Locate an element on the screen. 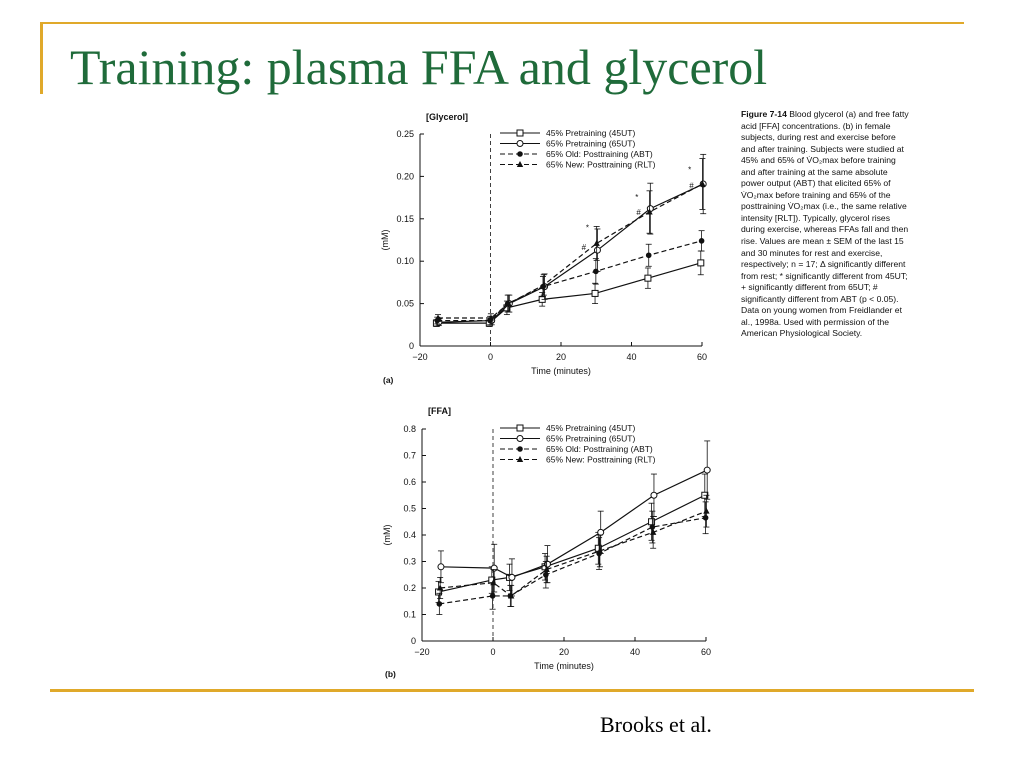 The image size is (1024, 768). panel-a-x-tick-label: −20 is located at coordinates (419, 357).